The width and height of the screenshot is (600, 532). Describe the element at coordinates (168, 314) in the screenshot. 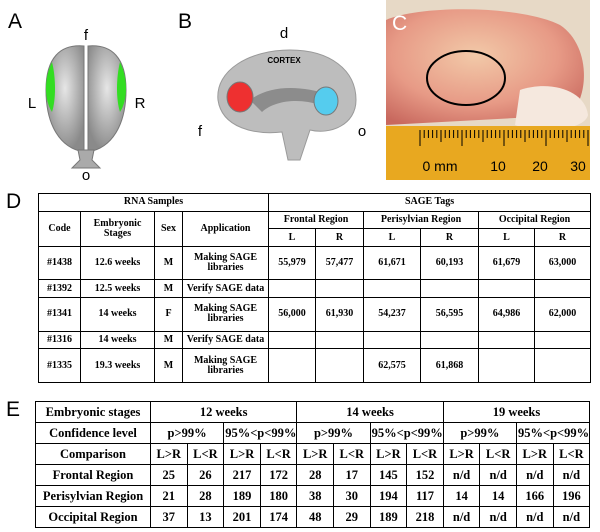

I see `table-cell: F` at that location.